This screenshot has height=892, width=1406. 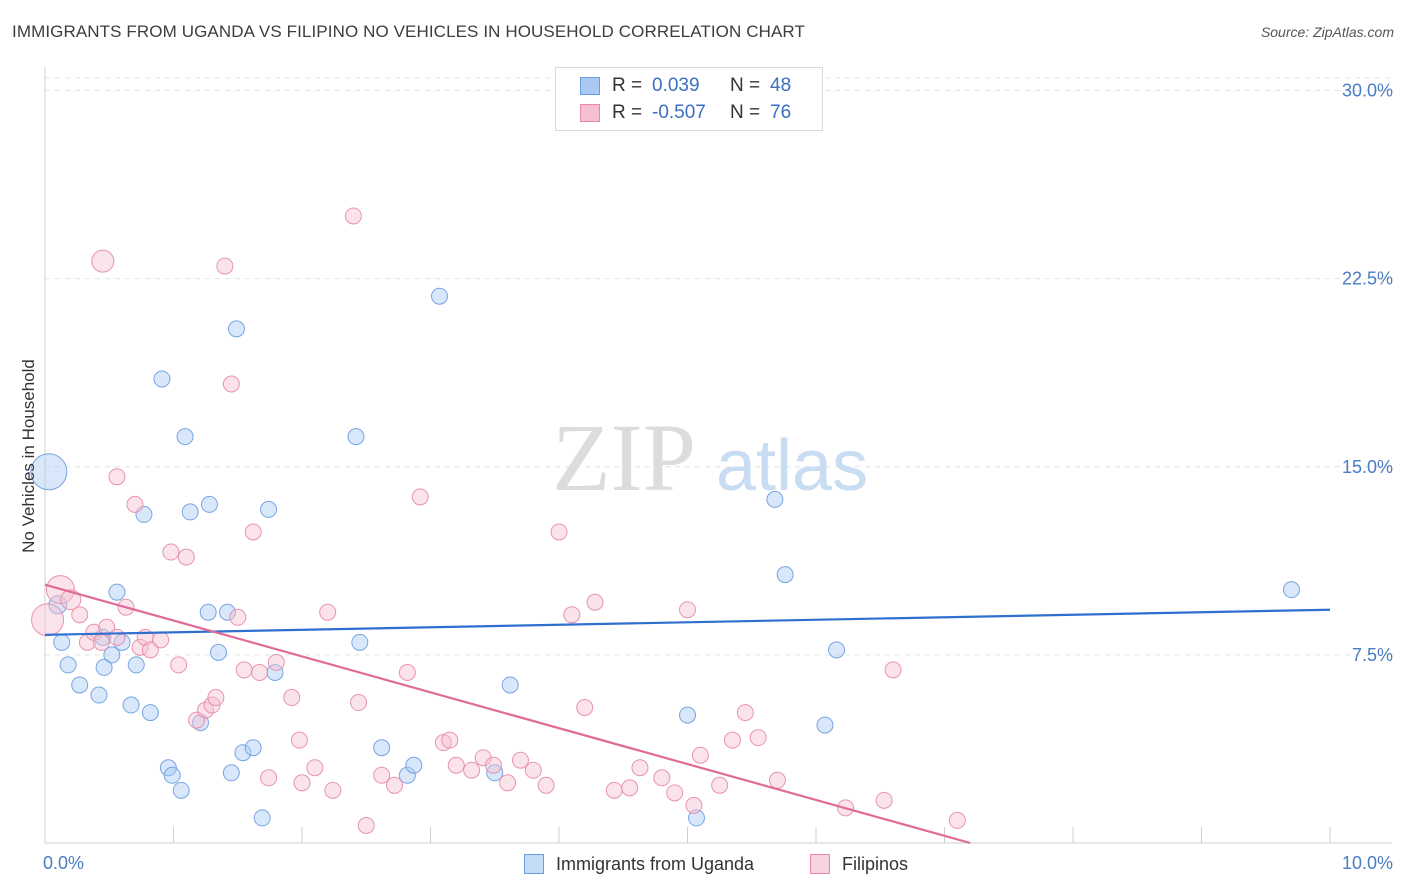 I want to click on bottom-legend-swatch-uganda, so click(x=534, y=864).